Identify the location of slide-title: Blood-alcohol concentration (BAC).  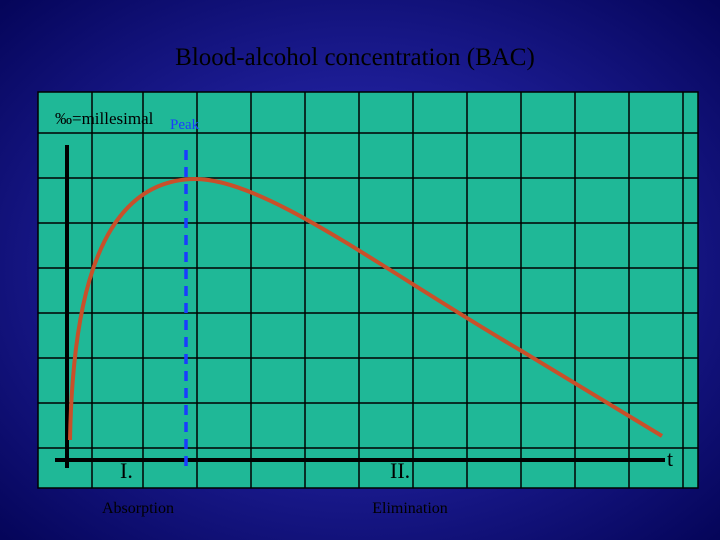
(355, 57).